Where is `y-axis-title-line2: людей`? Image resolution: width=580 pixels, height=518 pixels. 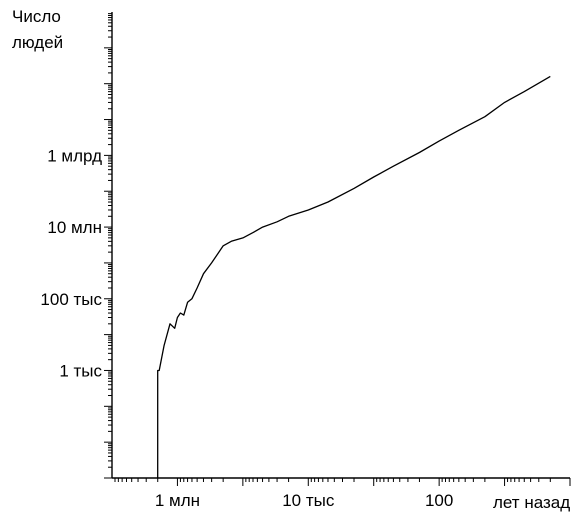 y-axis-title-line2: людей is located at coordinates (37, 42).